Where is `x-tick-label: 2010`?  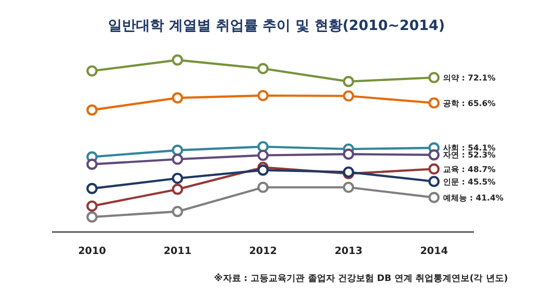 x-tick-label: 2010 is located at coordinates (92, 251).